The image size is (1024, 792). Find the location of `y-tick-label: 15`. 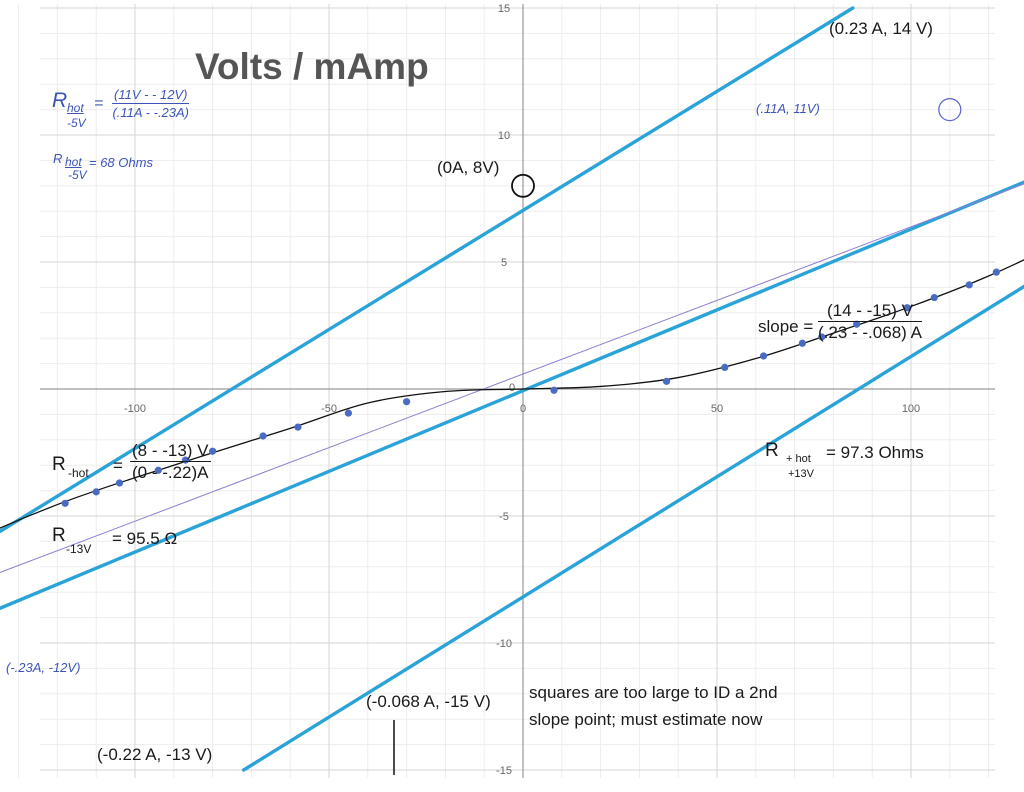

y-tick-label: 15 is located at coordinates (504, 9).